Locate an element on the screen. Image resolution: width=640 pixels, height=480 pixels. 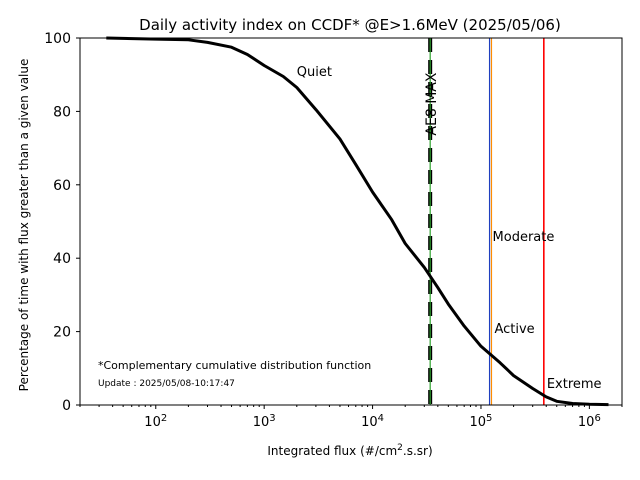
y-tick-label: 60 is located at coordinates (62, 186).